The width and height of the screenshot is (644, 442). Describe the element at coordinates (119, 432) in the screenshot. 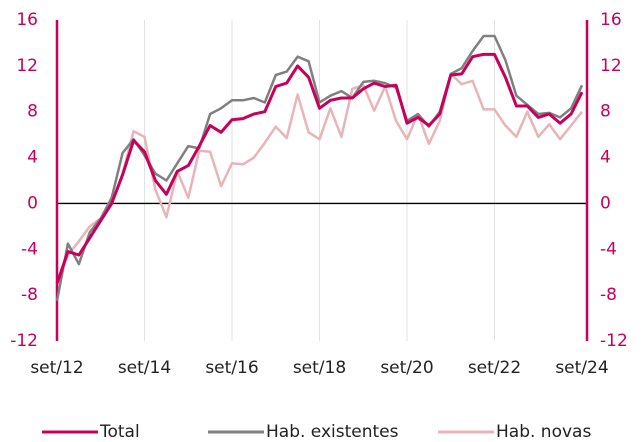

I see `legend-label: Total` at that location.